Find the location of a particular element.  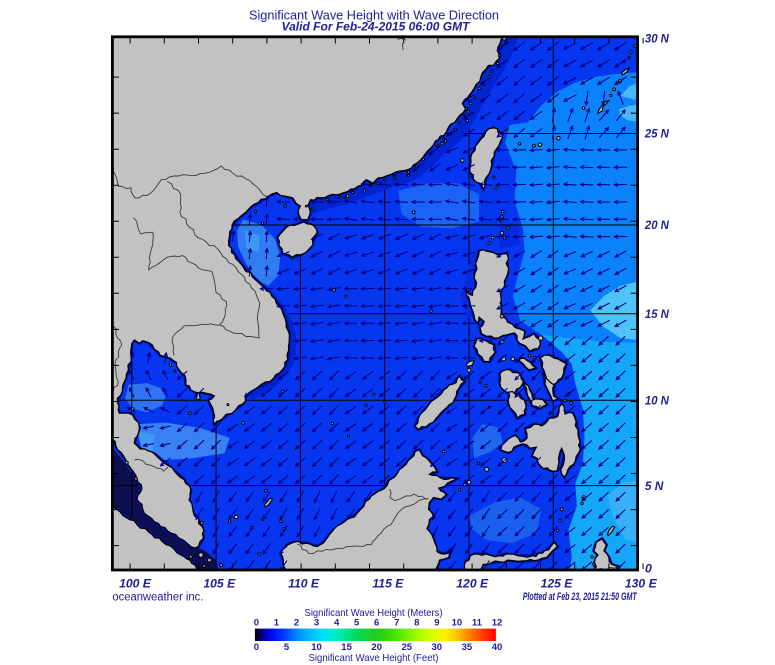

svg-text: oceanweather inc. is located at coordinates (157, 597).